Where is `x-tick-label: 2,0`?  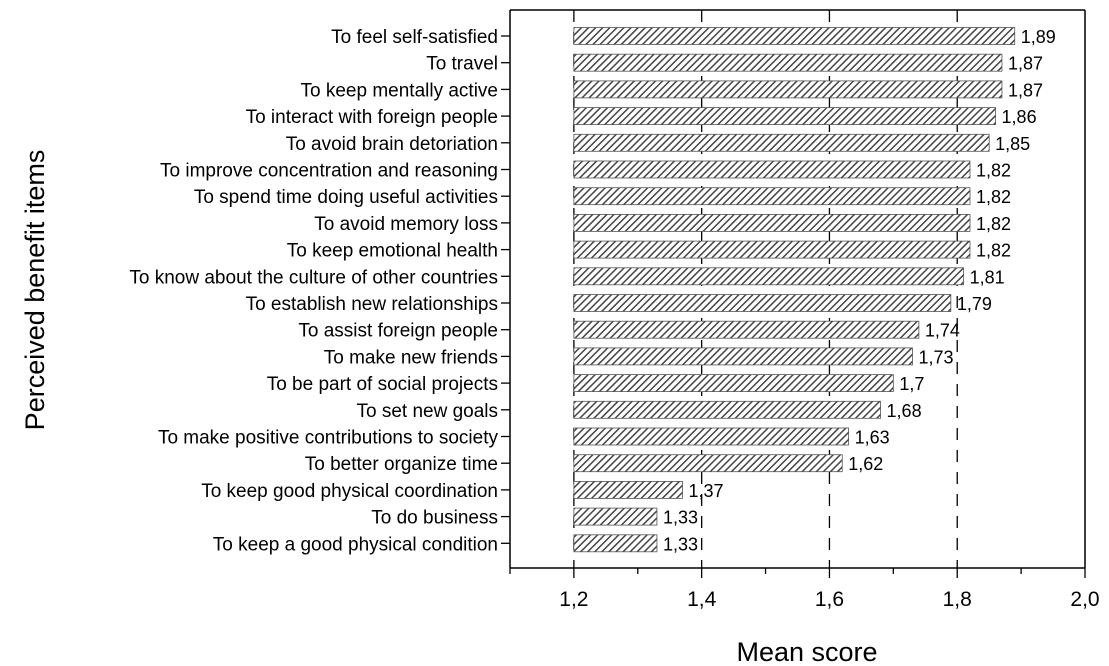 x-tick-label: 2,0 is located at coordinates (1084, 599).